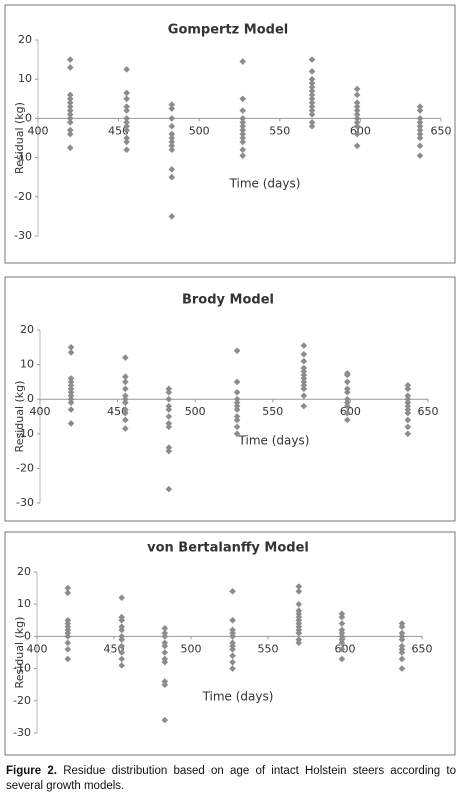  I want to click on y-tick-label: 20, so click(25, 39).